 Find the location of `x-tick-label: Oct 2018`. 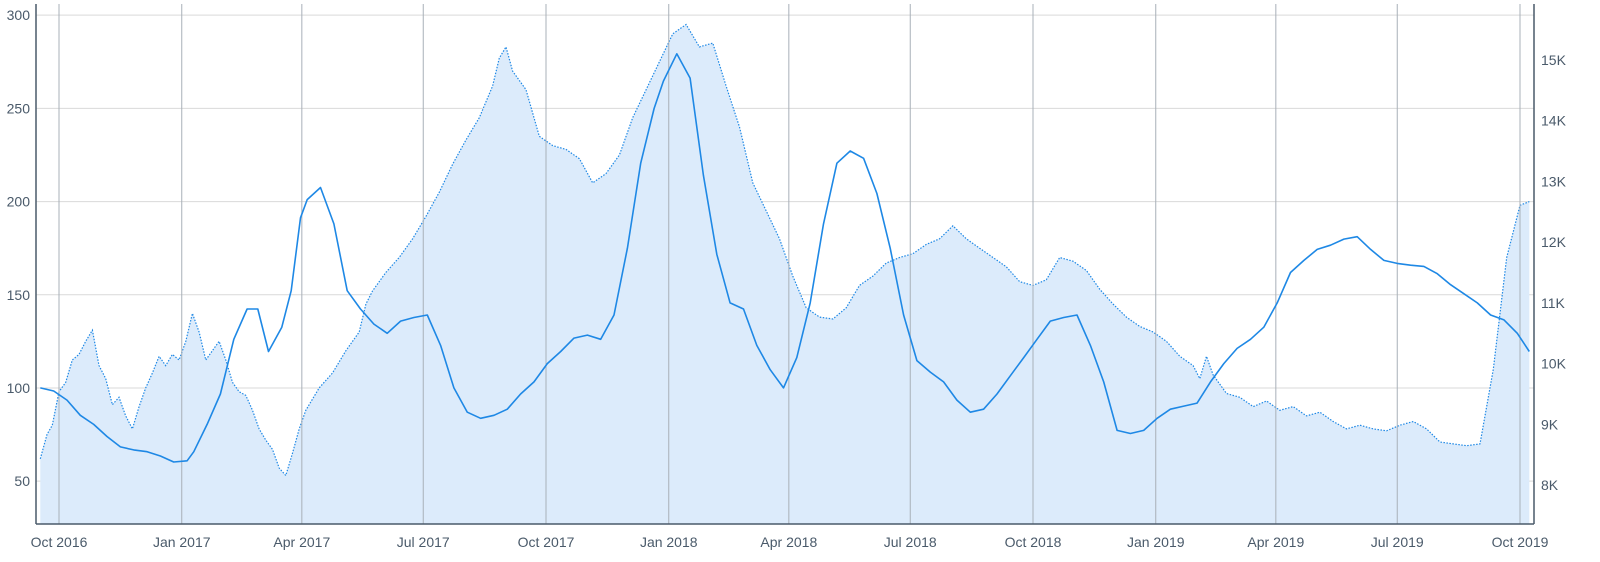

x-tick-label: Oct 2018 is located at coordinates (1033, 542).